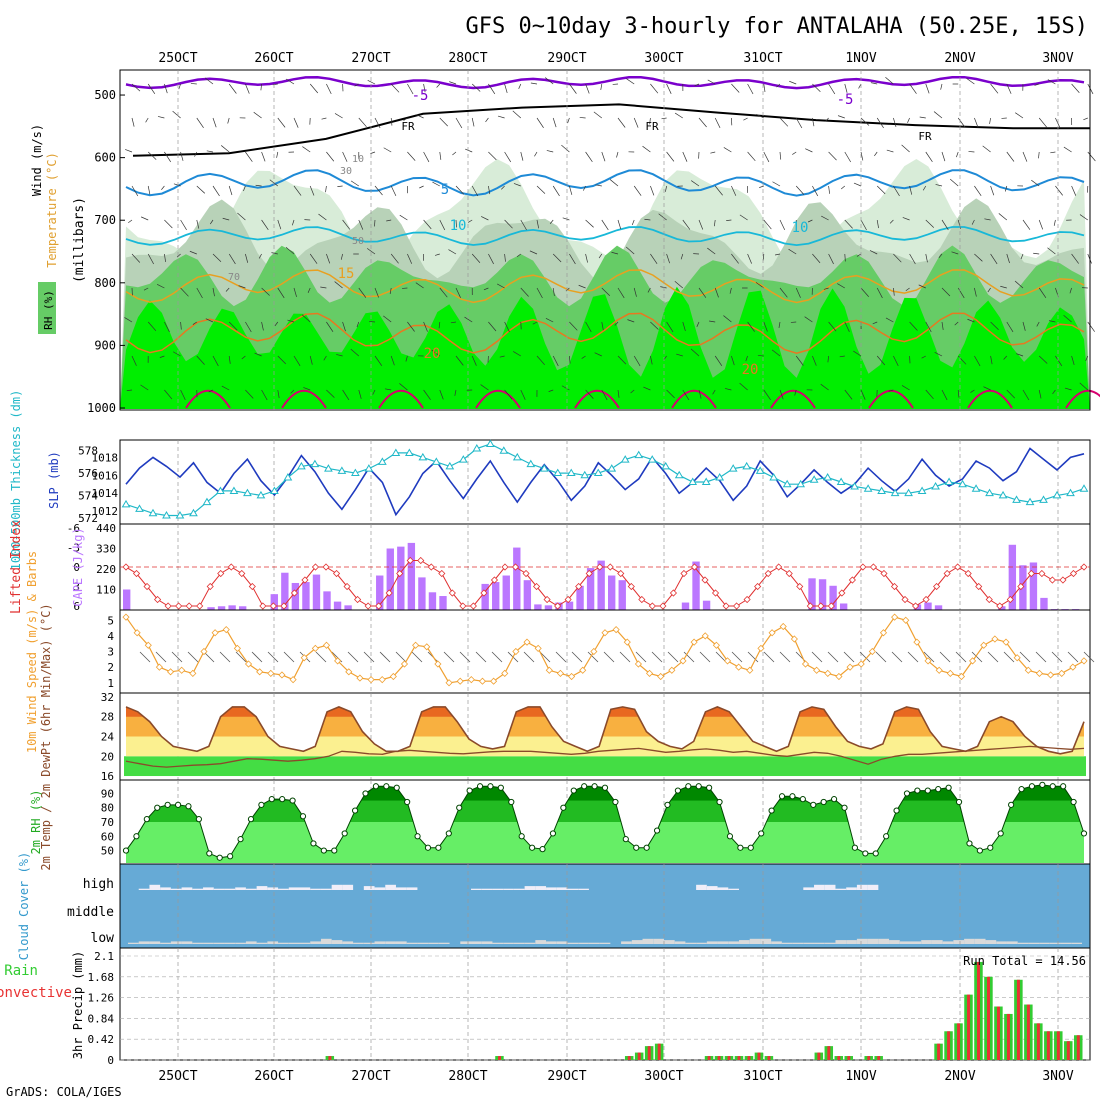 This screenshot has width=1100, height=1104. I want to click on contour-label-minus5: -5, so click(845, 100).